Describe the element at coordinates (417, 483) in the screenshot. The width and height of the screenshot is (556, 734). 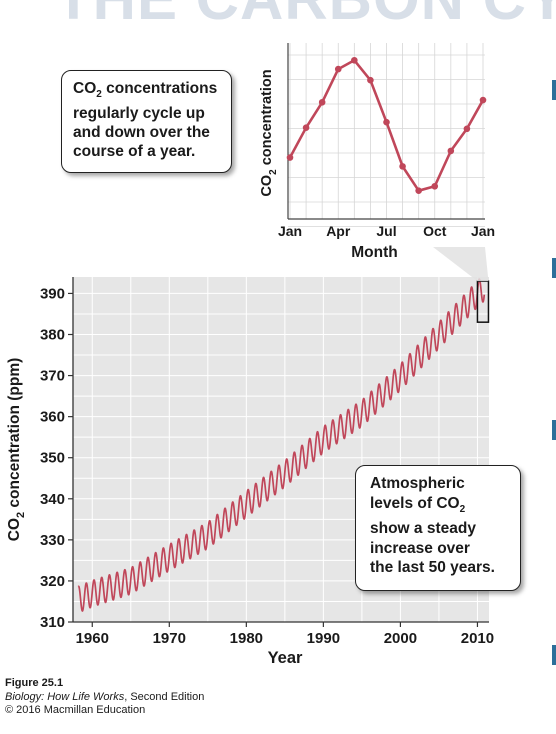
I see `callout-text: Atmospheric` at that location.